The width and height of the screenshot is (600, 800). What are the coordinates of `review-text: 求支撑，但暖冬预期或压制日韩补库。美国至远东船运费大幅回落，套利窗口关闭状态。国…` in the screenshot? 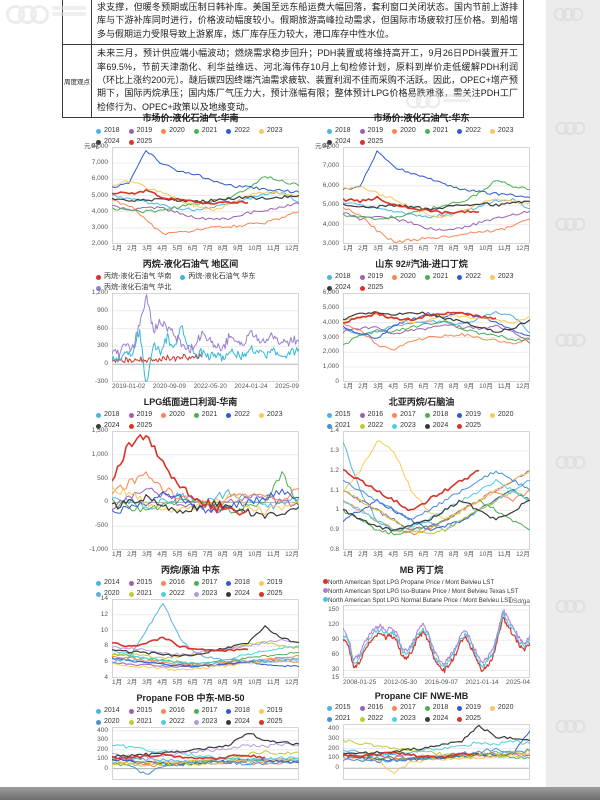 It's located at (307, 20).